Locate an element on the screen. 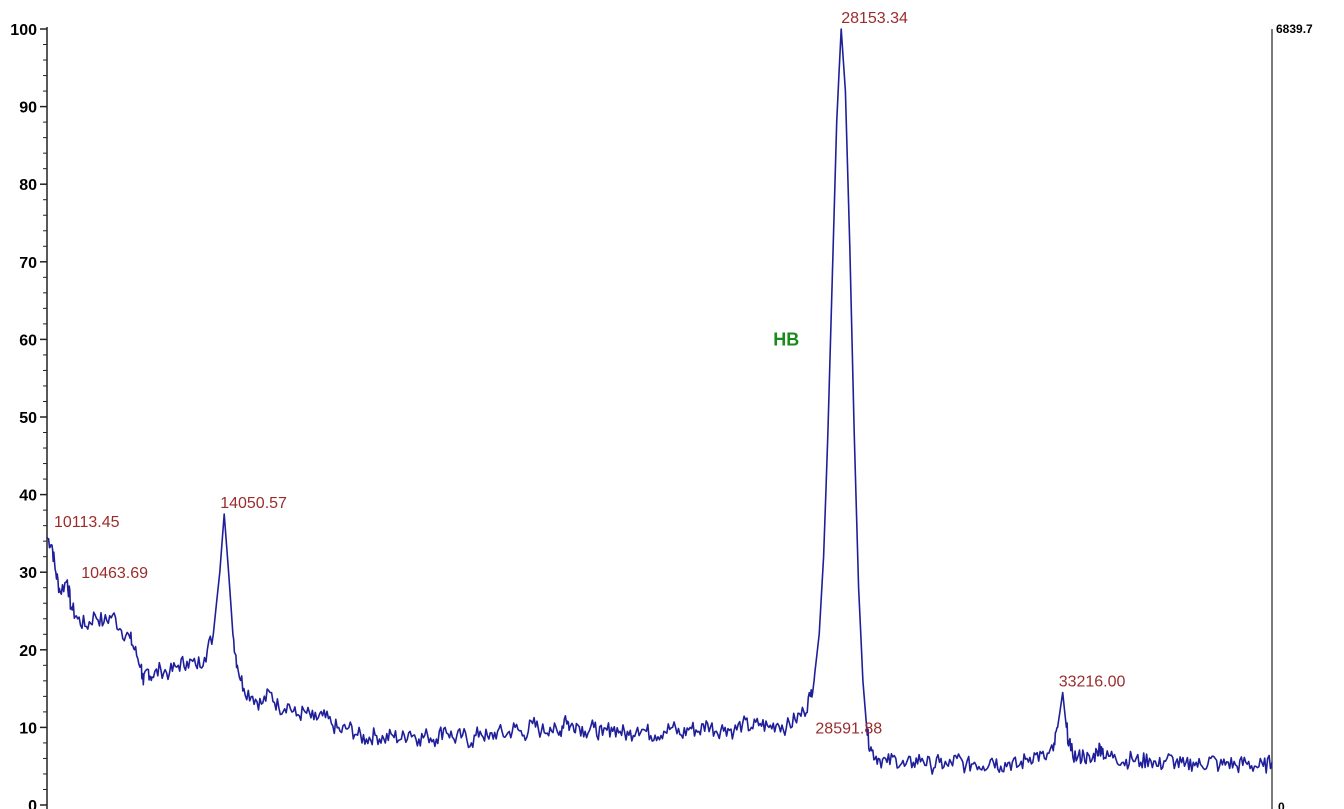 The height and width of the screenshot is (809, 1344). y-tick-label: 100 is located at coordinates (23, 30).